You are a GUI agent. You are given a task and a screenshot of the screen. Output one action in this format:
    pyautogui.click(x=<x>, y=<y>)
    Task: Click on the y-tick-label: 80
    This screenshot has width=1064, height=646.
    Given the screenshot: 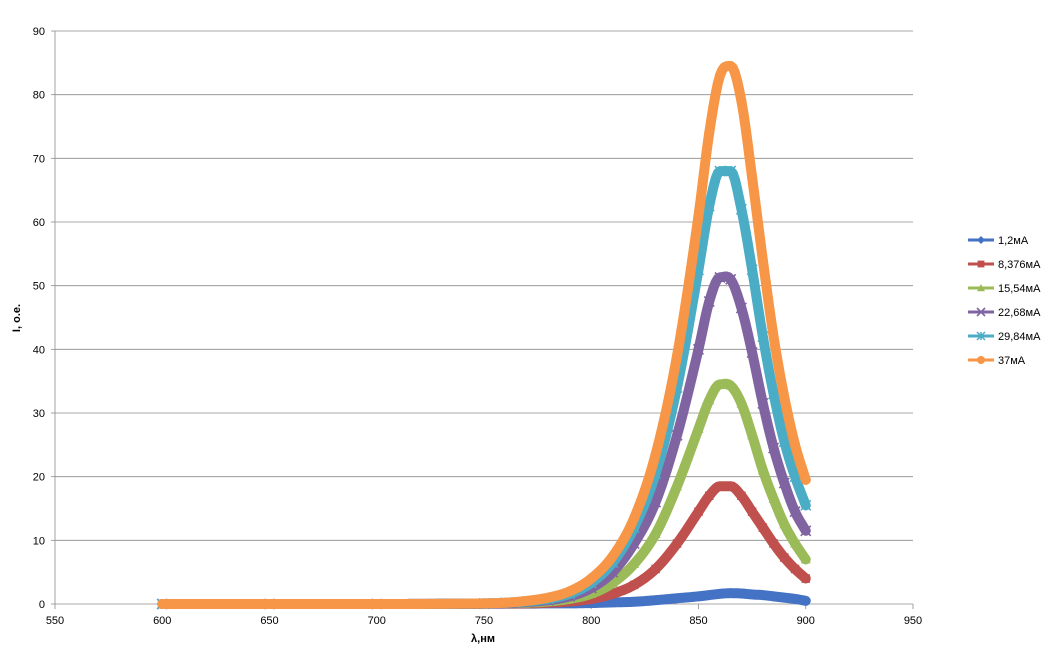 What is the action you would take?
    pyautogui.click(x=39, y=96)
    